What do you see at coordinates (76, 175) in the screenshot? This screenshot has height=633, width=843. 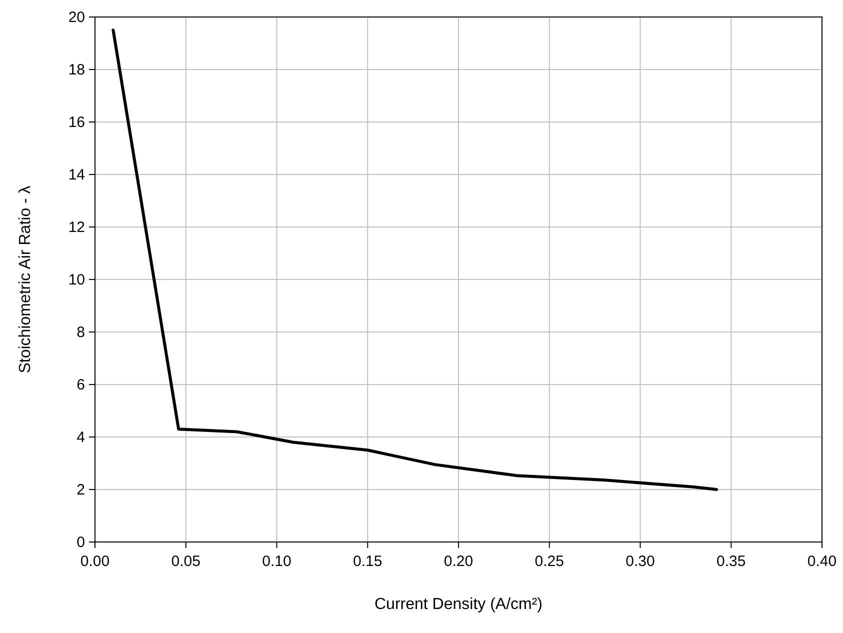 I see `y-tick-label: 14` at bounding box center [76, 175].